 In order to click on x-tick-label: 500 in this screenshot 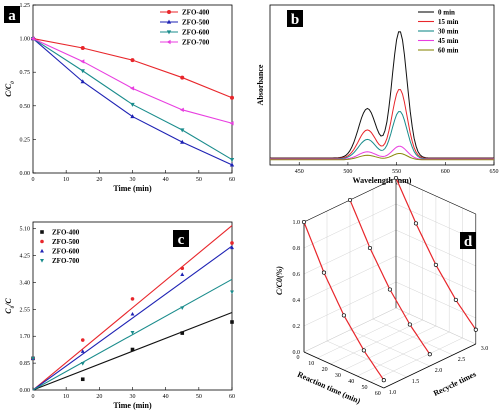, I will do `click(347, 172)`.